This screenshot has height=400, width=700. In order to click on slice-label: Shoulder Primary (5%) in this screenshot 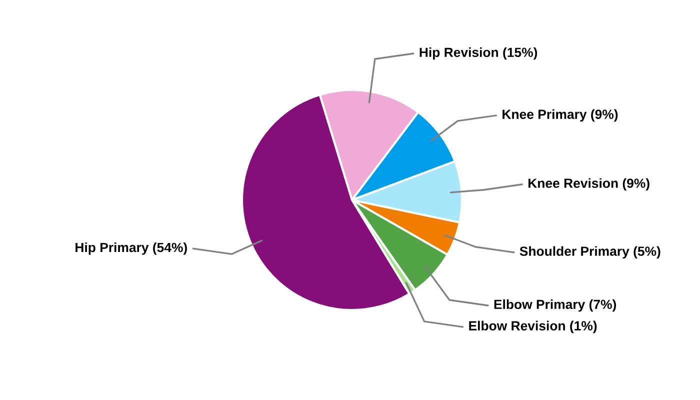, I will do `click(590, 252)`.